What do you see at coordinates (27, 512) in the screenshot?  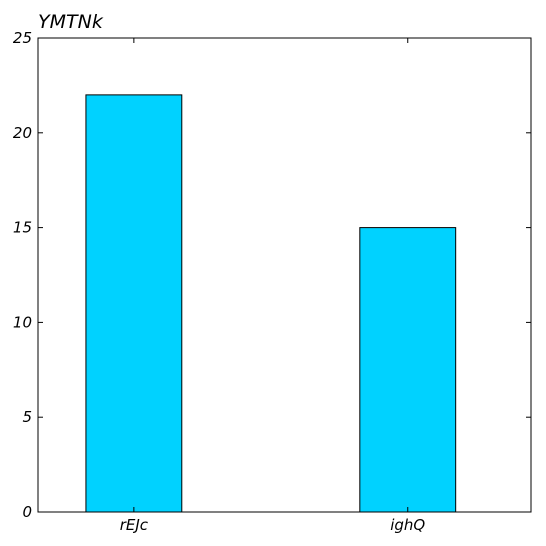 I see `y-tick-label: 0` at bounding box center [27, 512].